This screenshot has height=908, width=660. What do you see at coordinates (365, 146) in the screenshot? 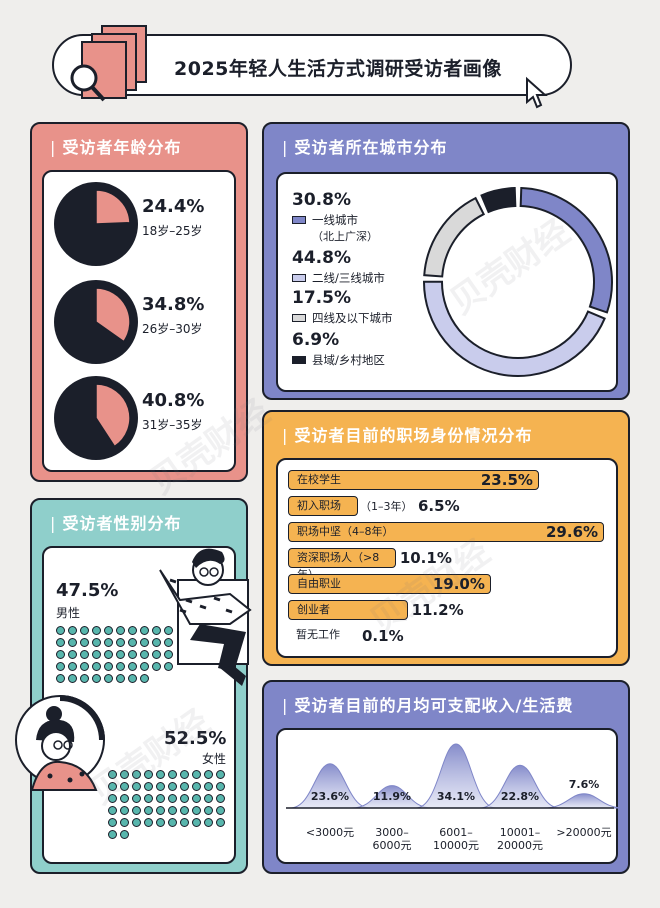
I see `city-title: 受访者所在城市分布` at bounding box center [365, 146].